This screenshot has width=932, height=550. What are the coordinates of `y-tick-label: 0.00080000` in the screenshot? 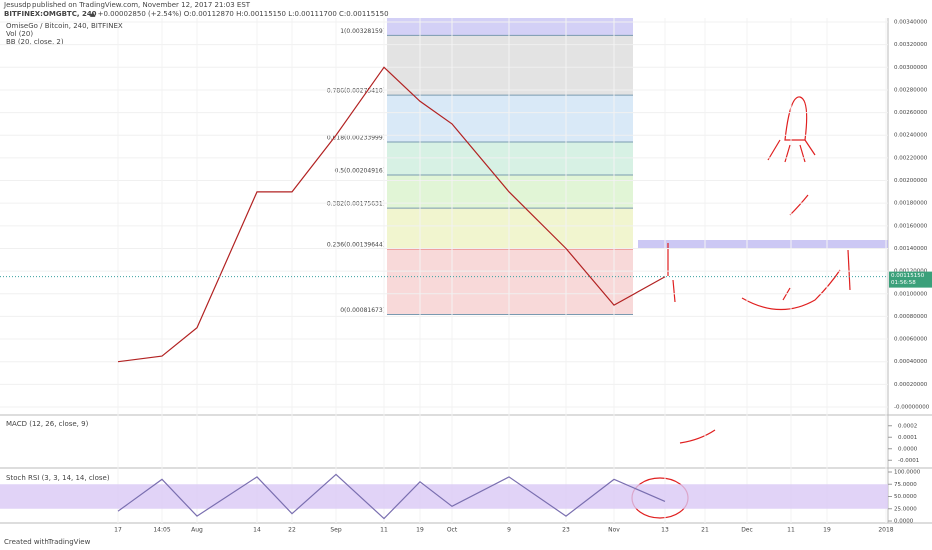 It's located at (911, 317).